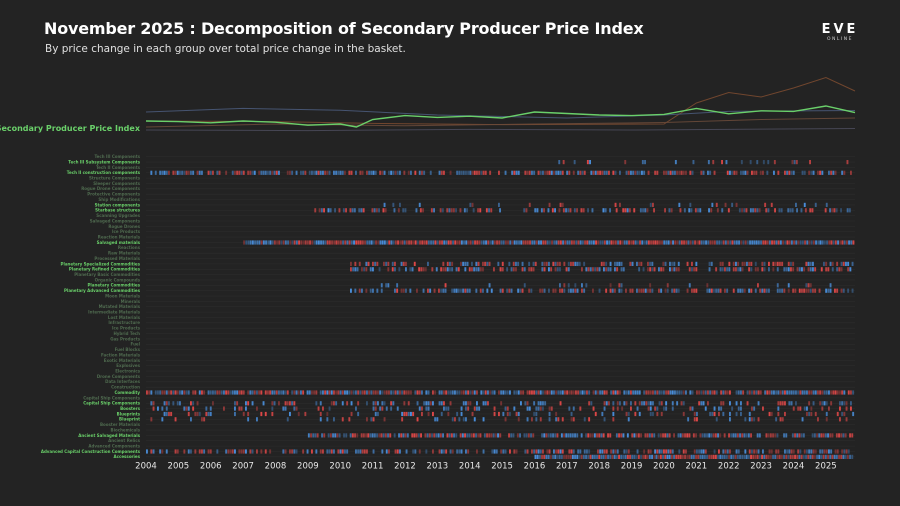  Describe the element at coordinates (126, 231) in the screenshot. I see `row-label: Ice Products` at that location.